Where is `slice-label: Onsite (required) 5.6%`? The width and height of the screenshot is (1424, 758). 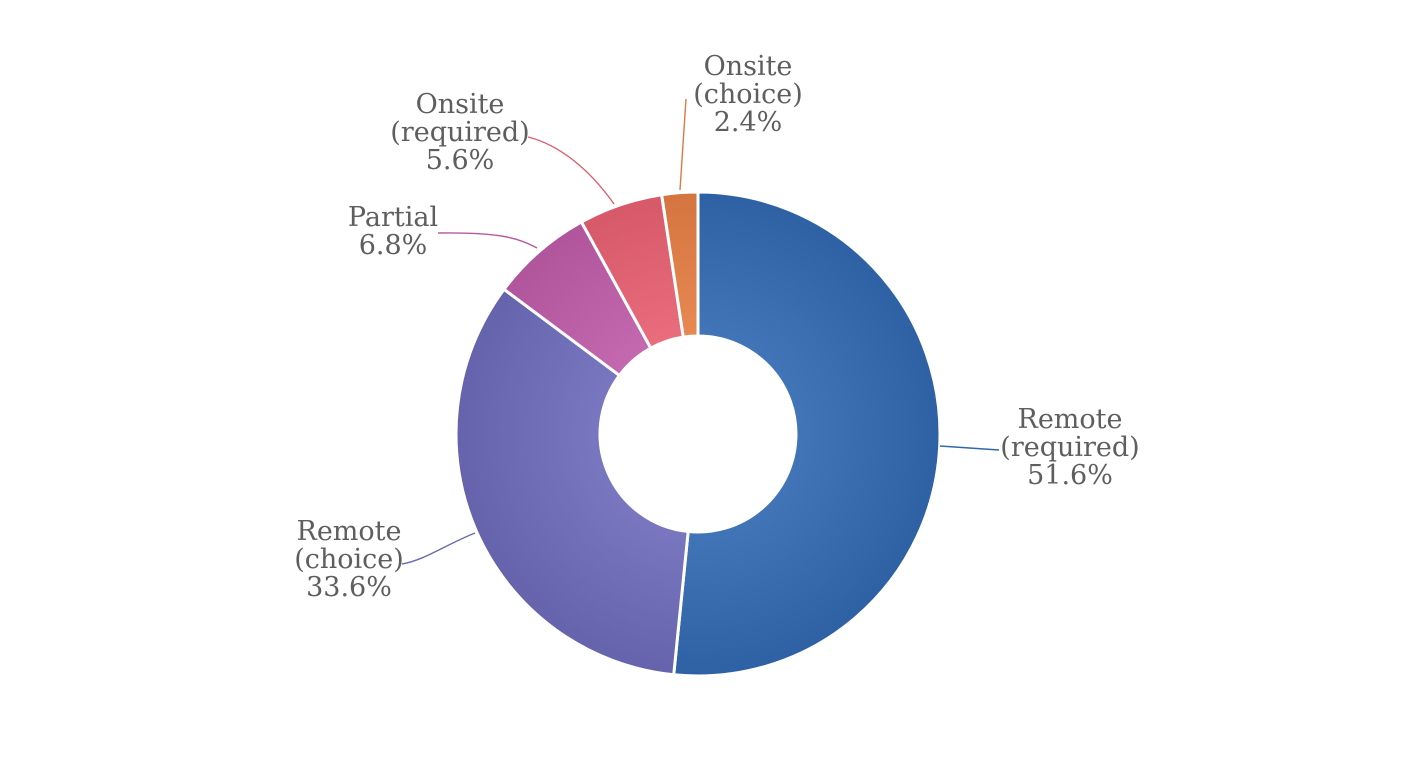 slice-label: Onsite (required) 5.6% is located at coordinates (459, 132).